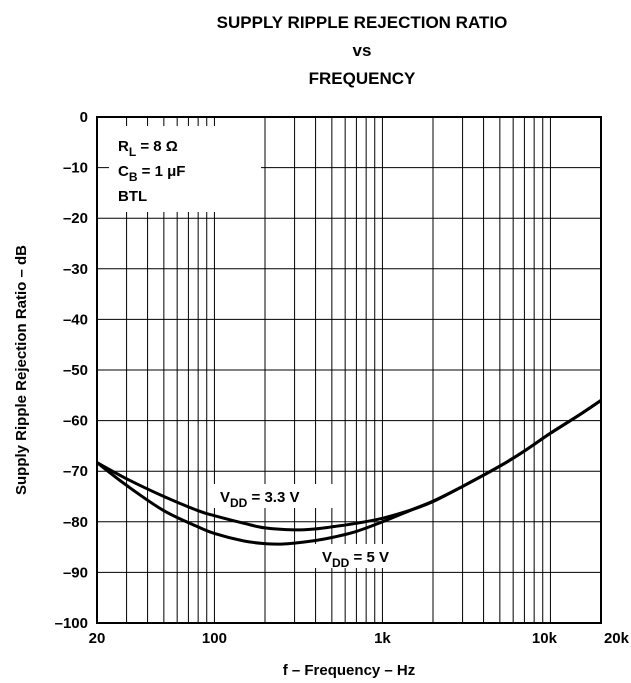  What do you see at coordinates (75, 168) in the screenshot?
I see `y-tick-label: –10` at bounding box center [75, 168].